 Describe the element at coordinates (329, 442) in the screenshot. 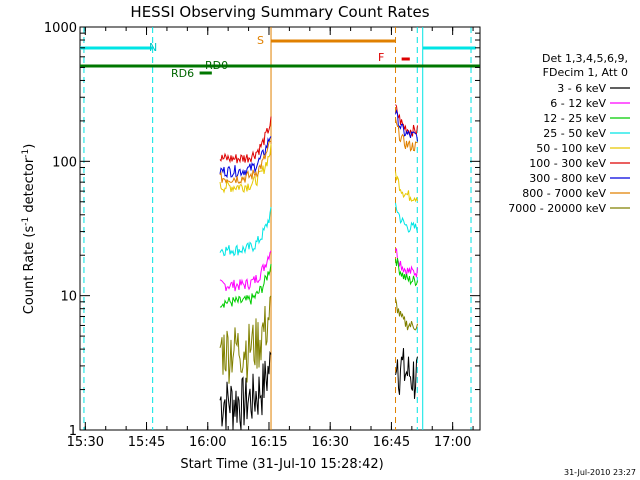

I see `x-tick-label: 16:30` at that location.